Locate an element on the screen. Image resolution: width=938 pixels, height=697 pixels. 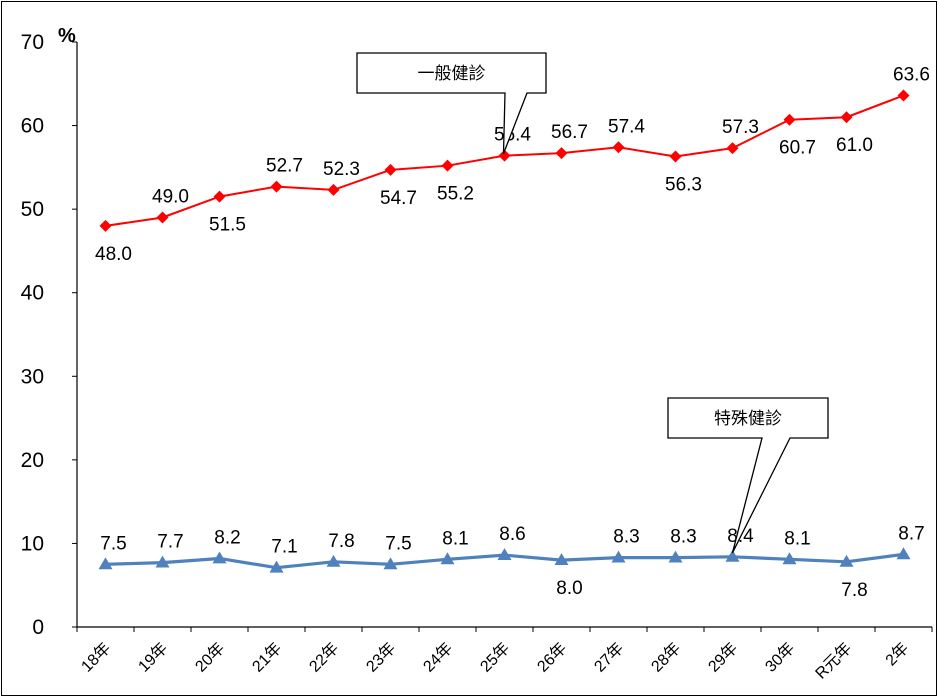
x-tick-label: 23年 is located at coordinates (381, 657).